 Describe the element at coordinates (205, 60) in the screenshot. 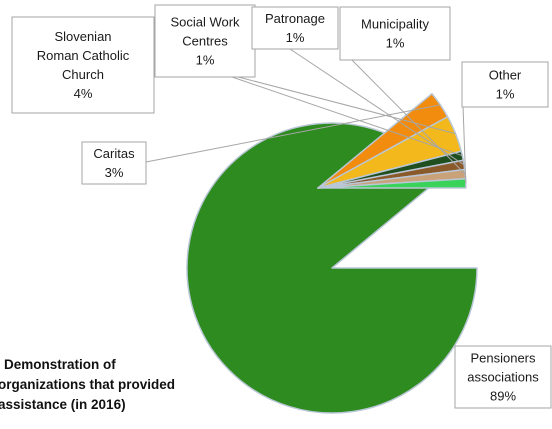

I see `data-label-social-work-centres-line-2: 1%` at that location.